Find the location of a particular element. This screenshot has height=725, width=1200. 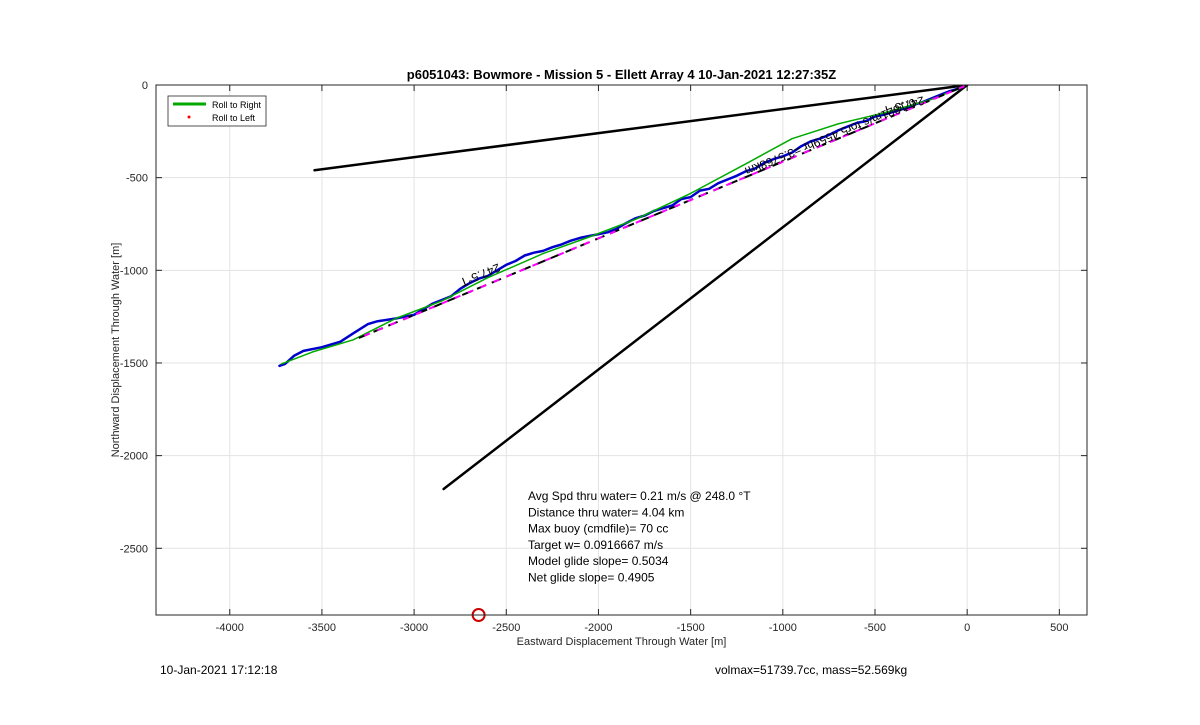

stats-line-4: Model glide slope= 0.5034 is located at coordinates (598, 561).